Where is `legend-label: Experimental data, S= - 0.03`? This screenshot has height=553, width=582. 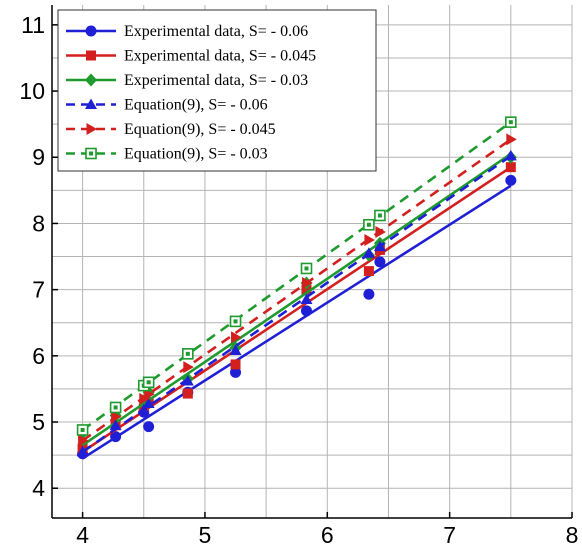 legend-label: Experimental data, S= - 0.03 is located at coordinates (216, 80).